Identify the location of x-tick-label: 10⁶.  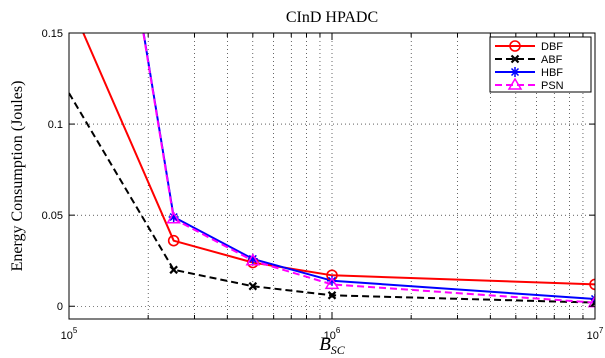
(332, 334).